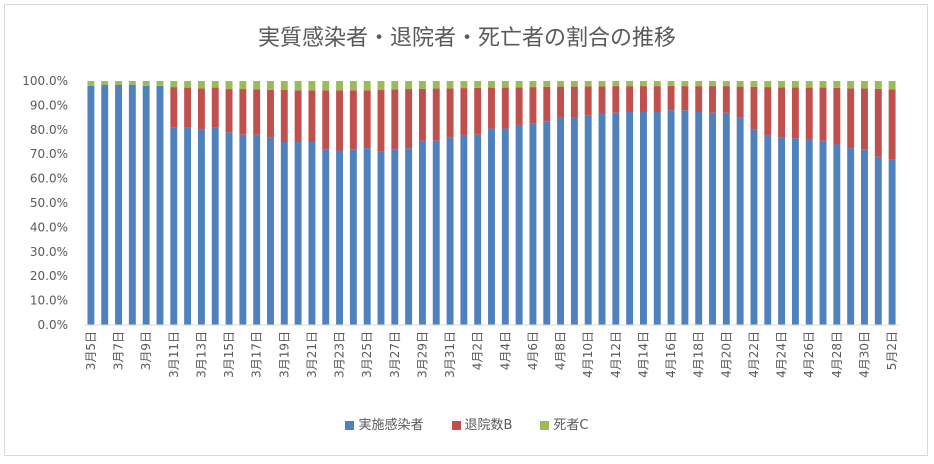  Describe the element at coordinates (91, 350) in the screenshot. I see `x-tick-label: 3月5日` at that location.